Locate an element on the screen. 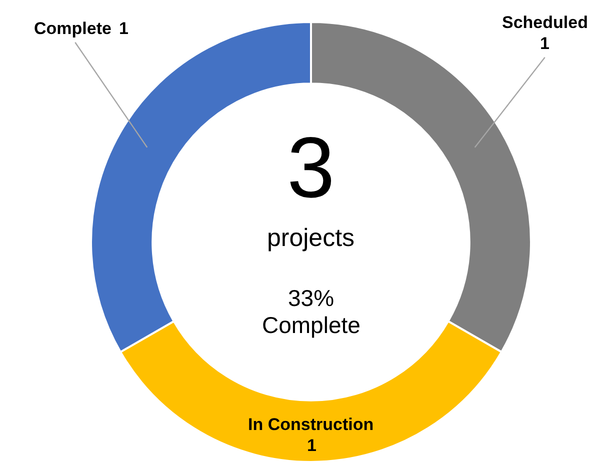 The image size is (594, 463). slice-label: Scheduled is located at coordinates (545, 22).